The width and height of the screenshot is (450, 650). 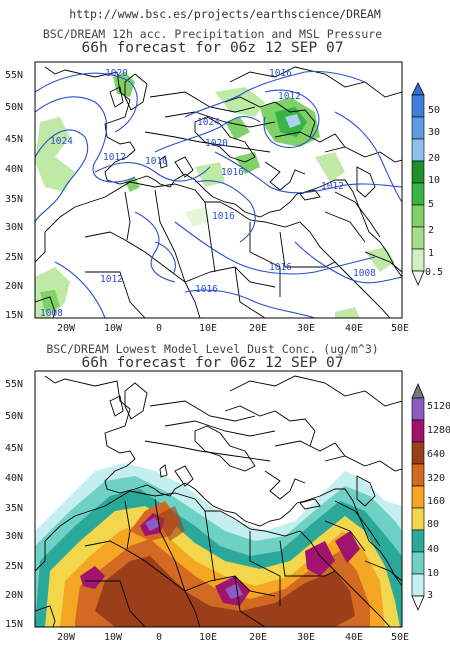 What do you see at coordinates (431, 253) in the screenshot?
I see `colorbar-label: 1` at bounding box center [431, 253].